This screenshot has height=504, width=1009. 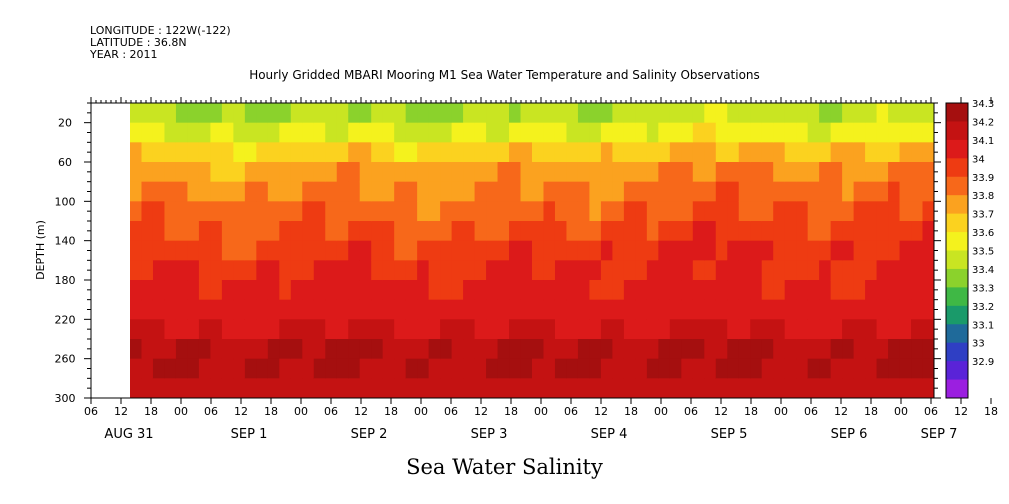 I want to click on colorbar-label: 34, so click(x=978, y=159).